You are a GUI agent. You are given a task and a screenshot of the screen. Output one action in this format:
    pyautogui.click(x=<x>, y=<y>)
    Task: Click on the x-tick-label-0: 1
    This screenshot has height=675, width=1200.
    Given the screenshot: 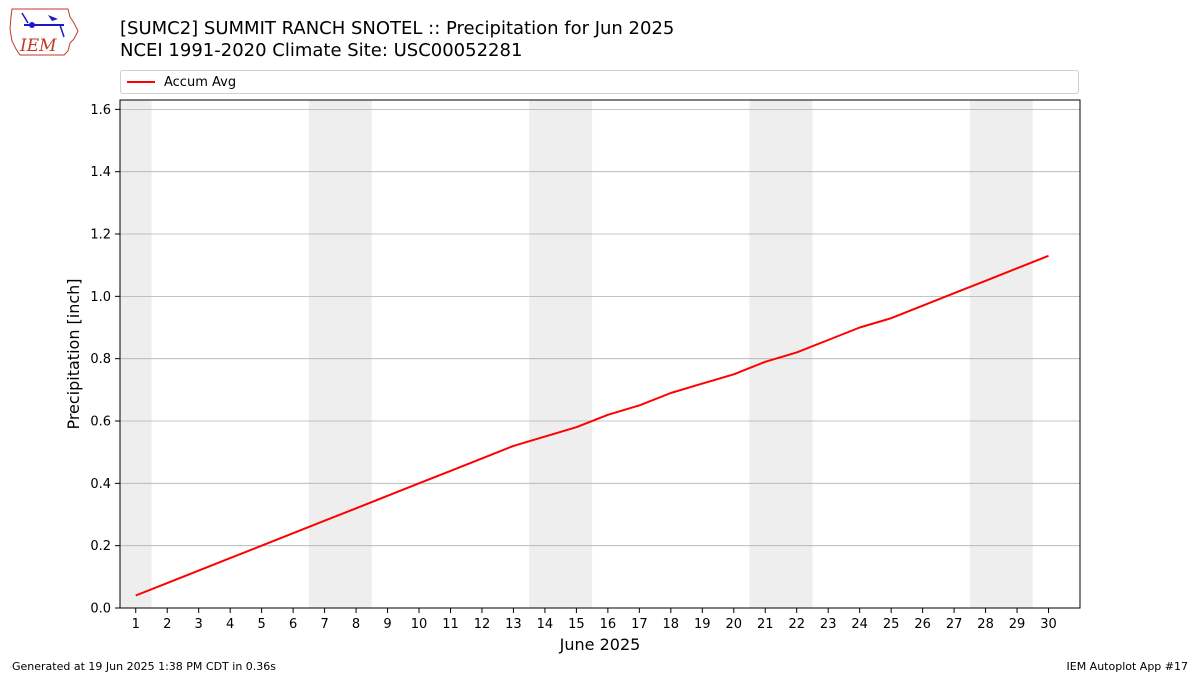 What is the action you would take?
    pyautogui.click(x=136, y=624)
    